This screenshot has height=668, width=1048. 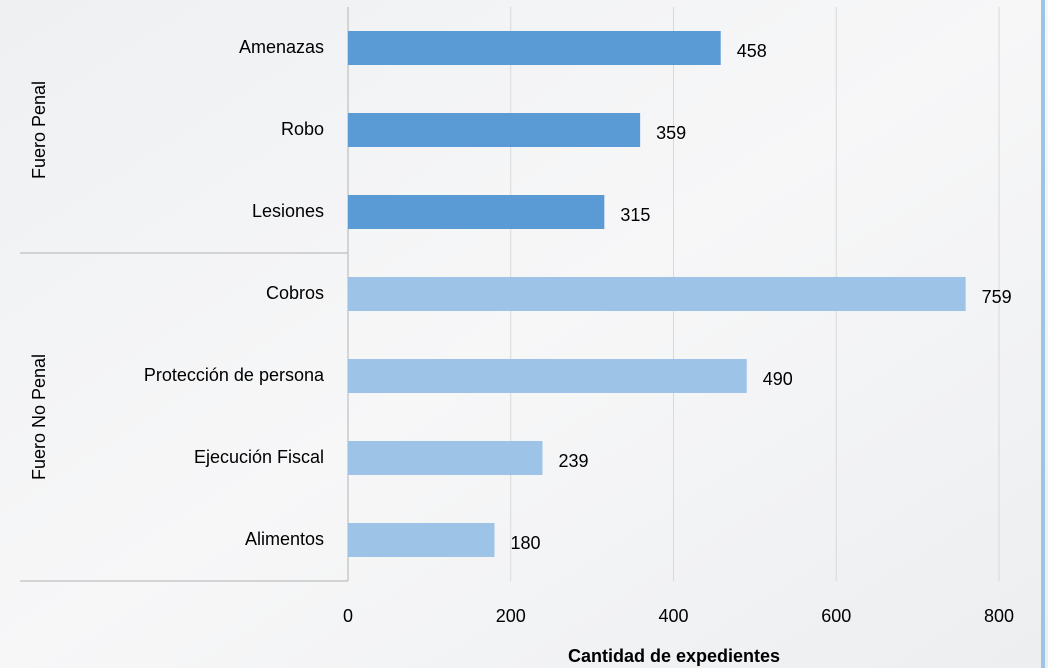 What do you see at coordinates (39, 130) in the screenshot?
I see `group-label: Fuero Penal` at bounding box center [39, 130].